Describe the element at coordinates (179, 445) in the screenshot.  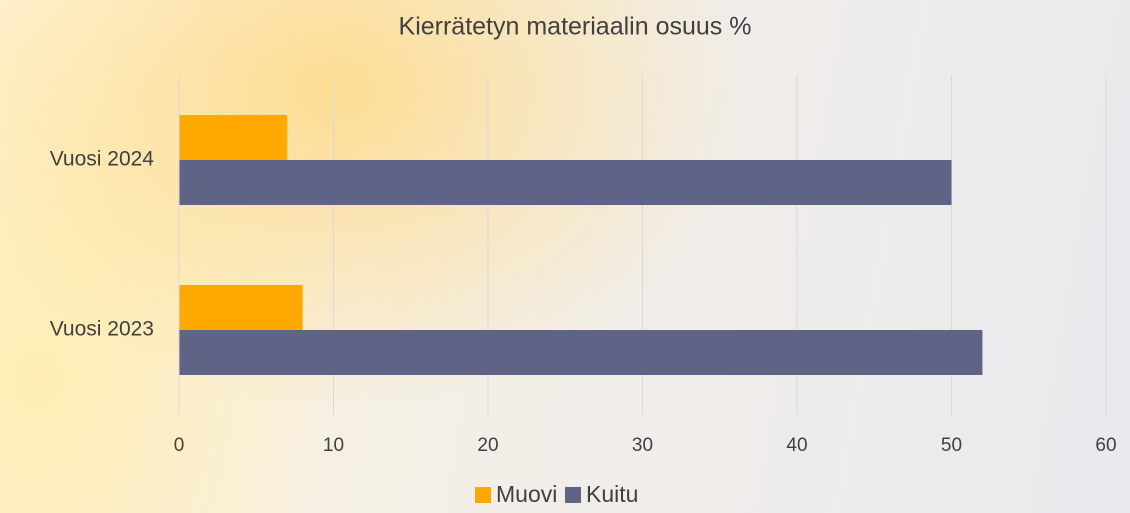
I see `x-tick-label: 0` at that location.